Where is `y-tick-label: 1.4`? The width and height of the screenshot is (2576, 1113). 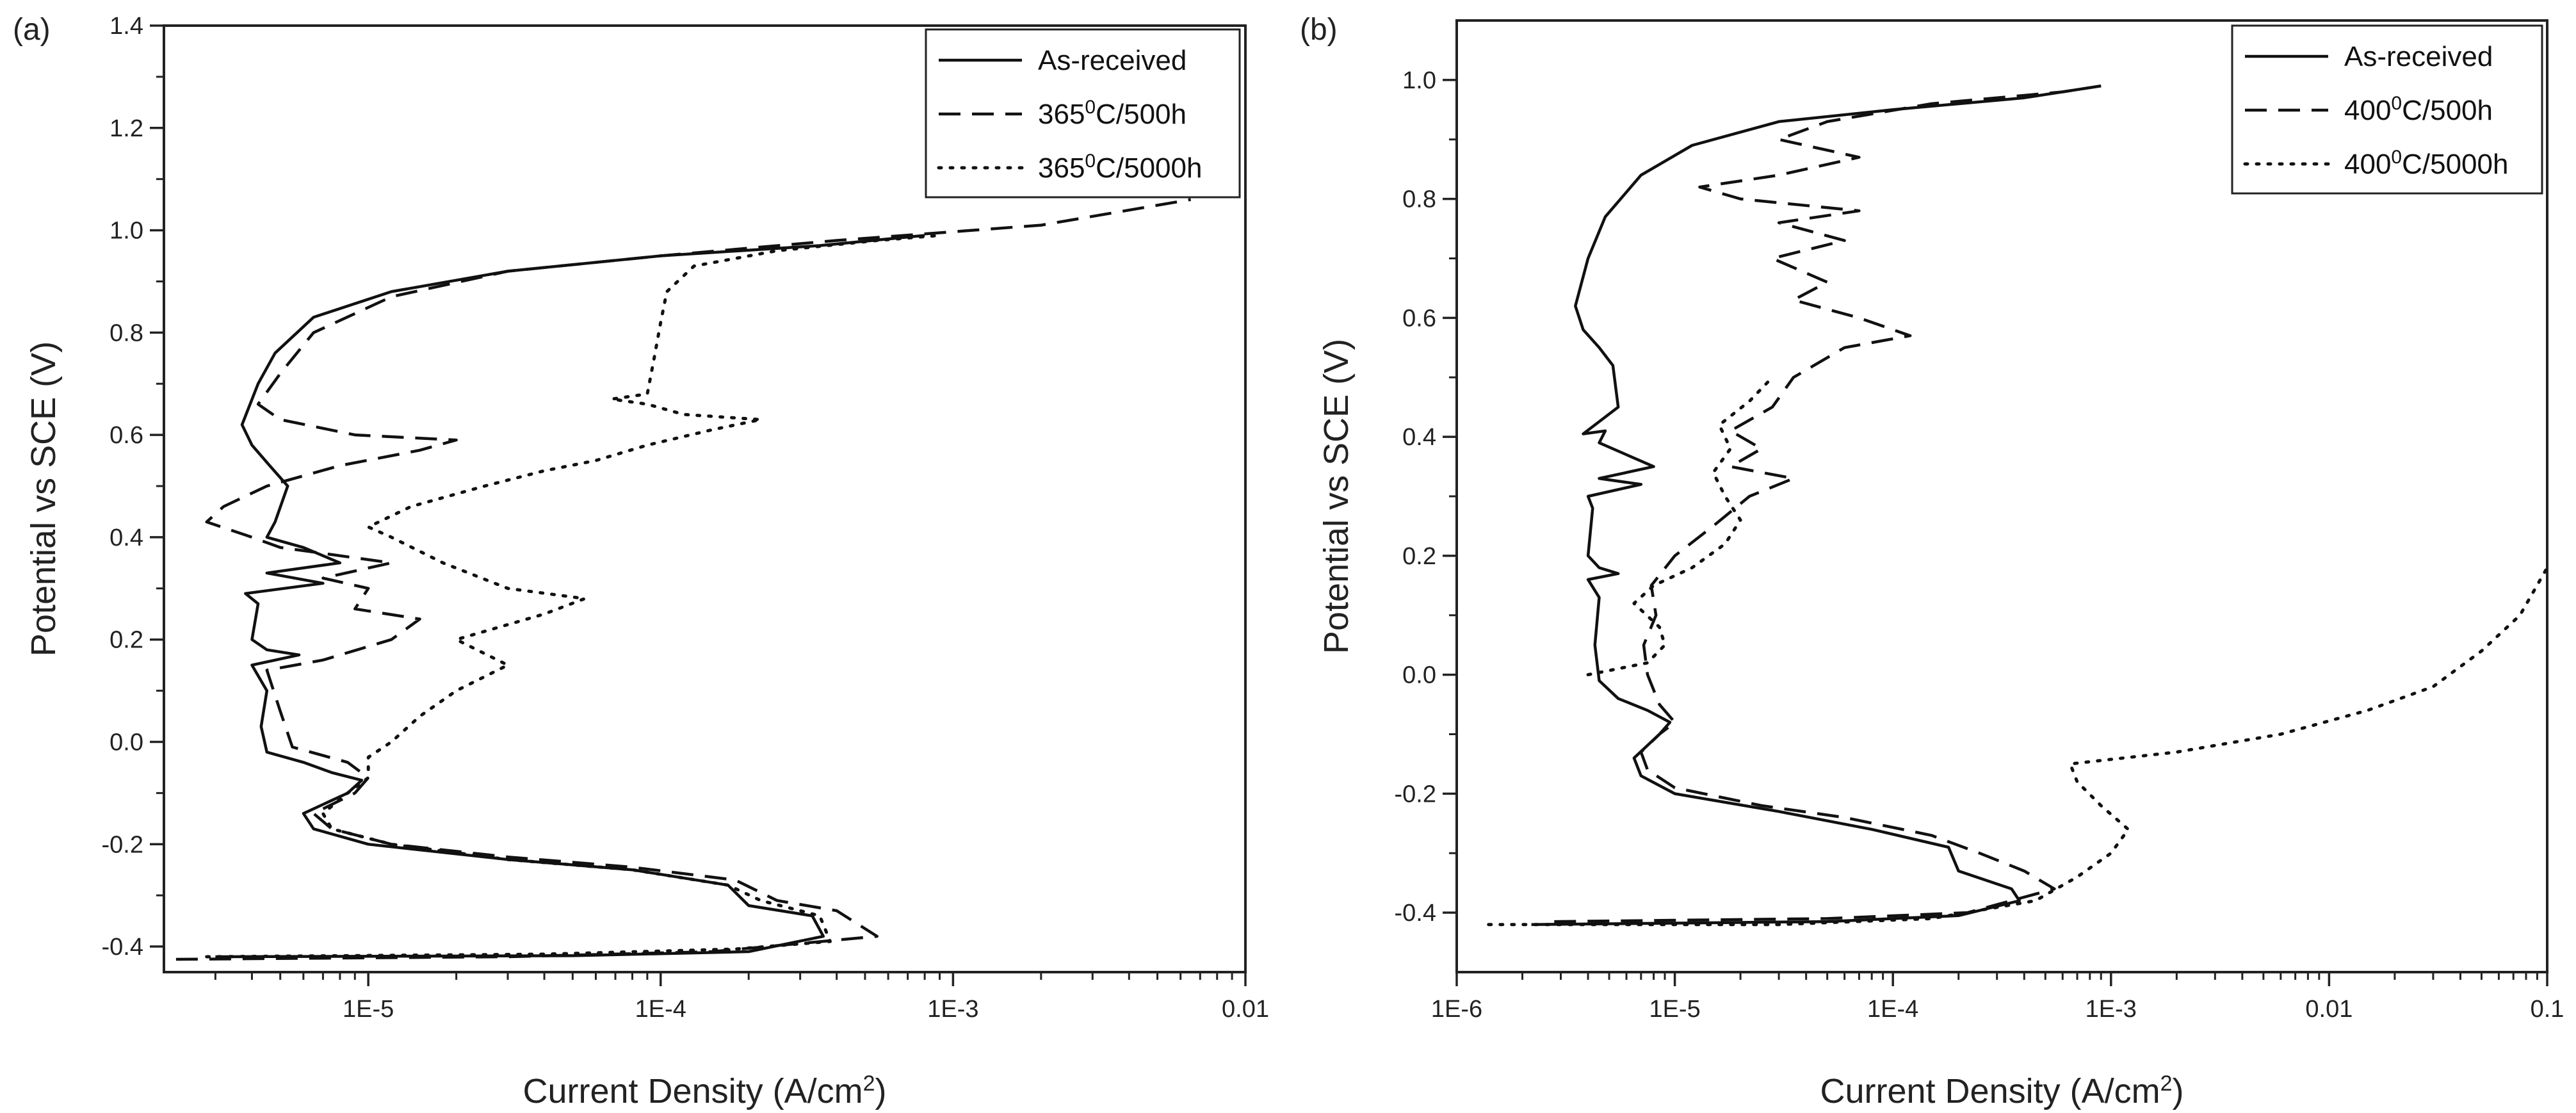
y-tick-label: 1.4 is located at coordinates (126, 26).